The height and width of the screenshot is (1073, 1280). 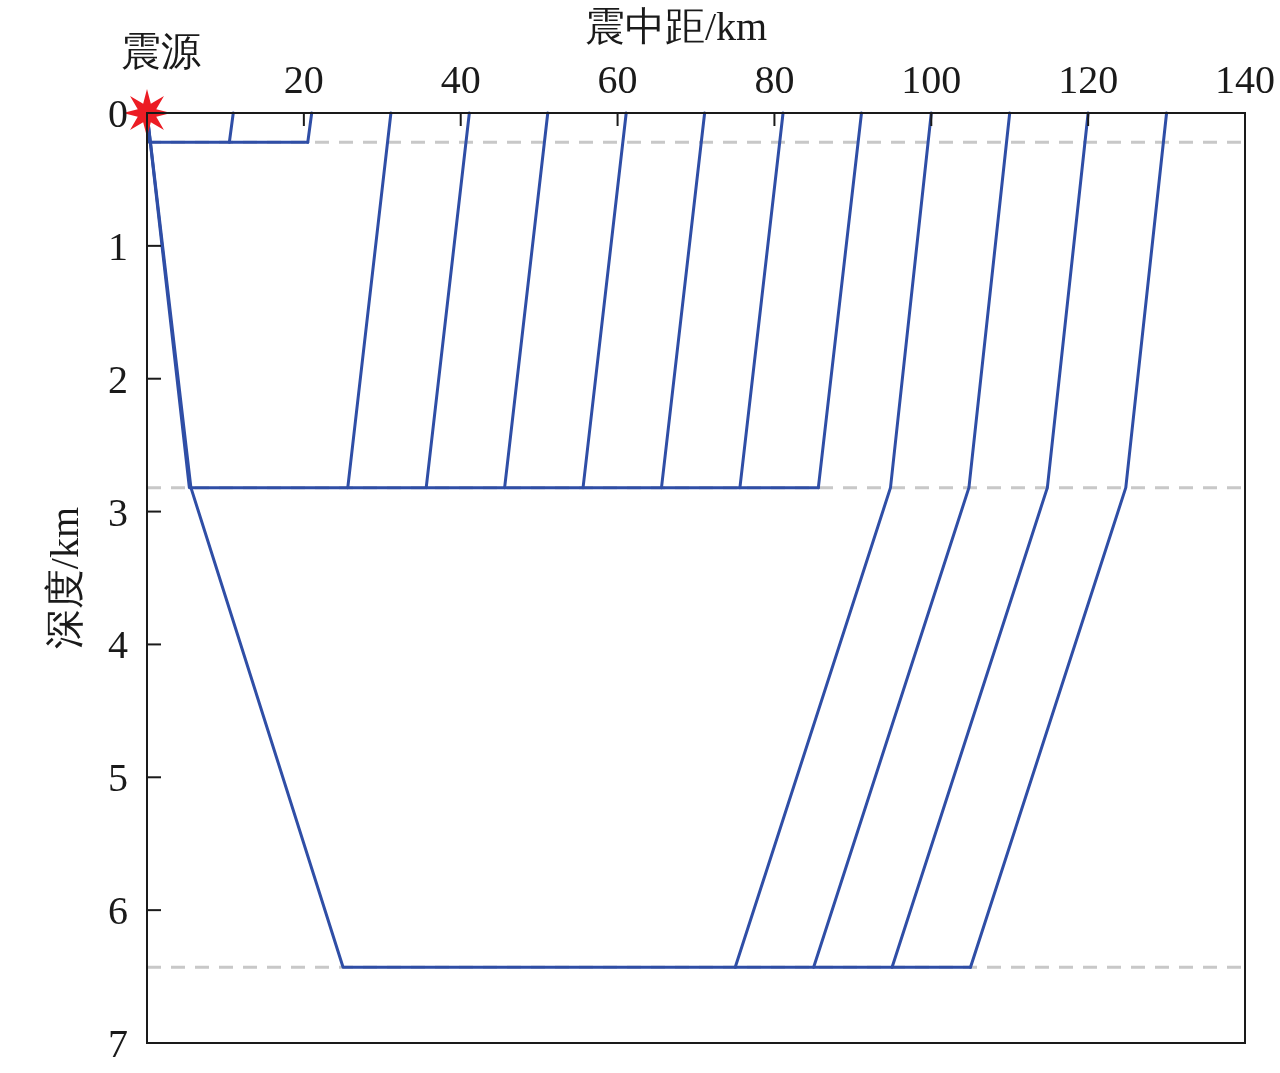 What do you see at coordinates (118, 778) in the screenshot?
I see `y-tick-label: 5` at bounding box center [118, 778].